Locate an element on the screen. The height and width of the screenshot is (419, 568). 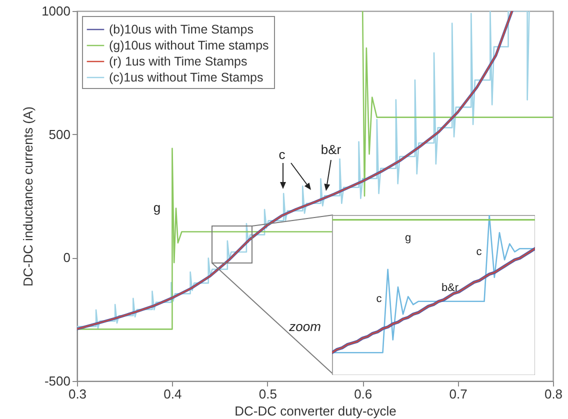
legend-label: (c)1us without Time Stamps is located at coordinates (186, 77).